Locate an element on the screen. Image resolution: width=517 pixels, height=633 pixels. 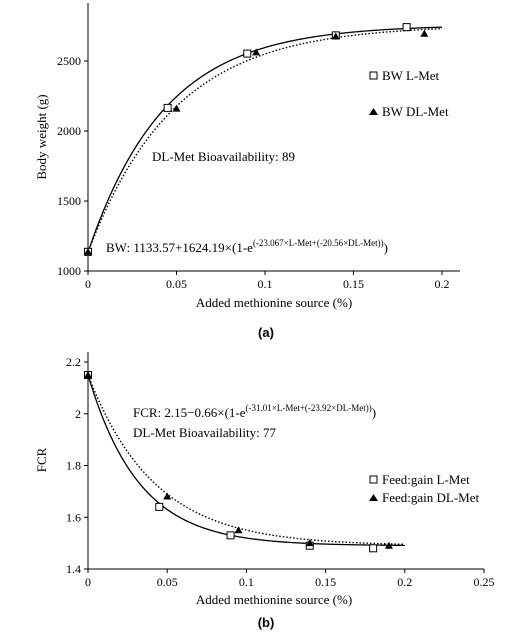
chart-b-legend-label-l-met: Feed:gain L-Met is located at coordinates (426, 479).